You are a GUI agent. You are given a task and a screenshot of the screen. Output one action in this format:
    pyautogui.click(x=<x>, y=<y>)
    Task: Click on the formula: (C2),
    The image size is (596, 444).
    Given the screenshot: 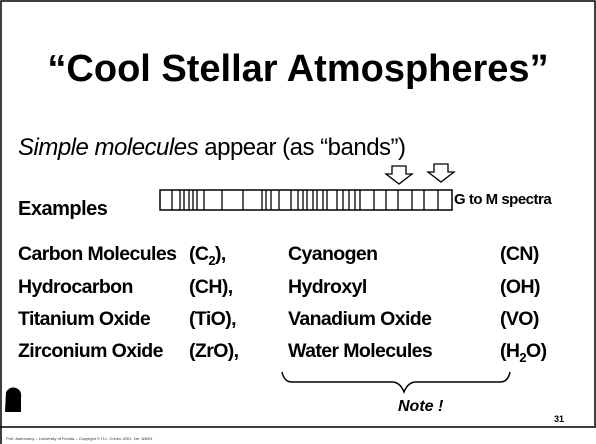 What is the action you would take?
    pyautogui.click(x=207, y=255)
    